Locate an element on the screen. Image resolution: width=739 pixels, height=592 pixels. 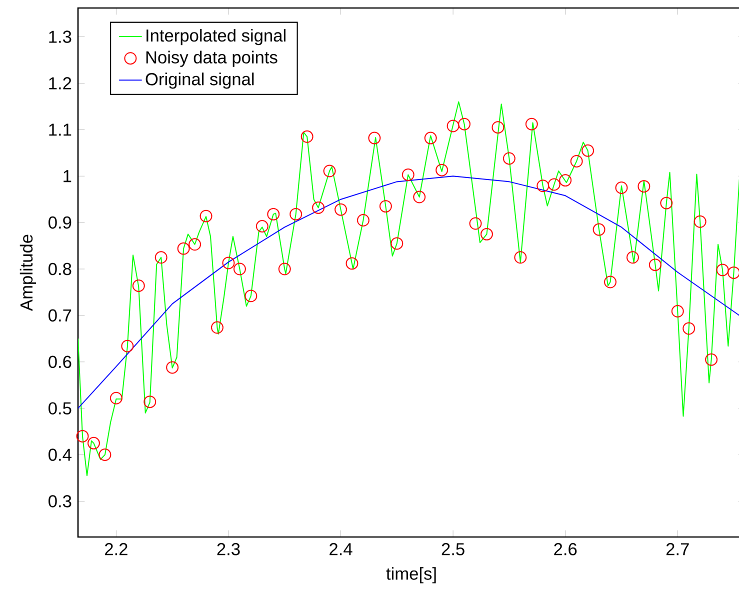
y-tick-label: 0.4 is located at coordinates (60, 454).